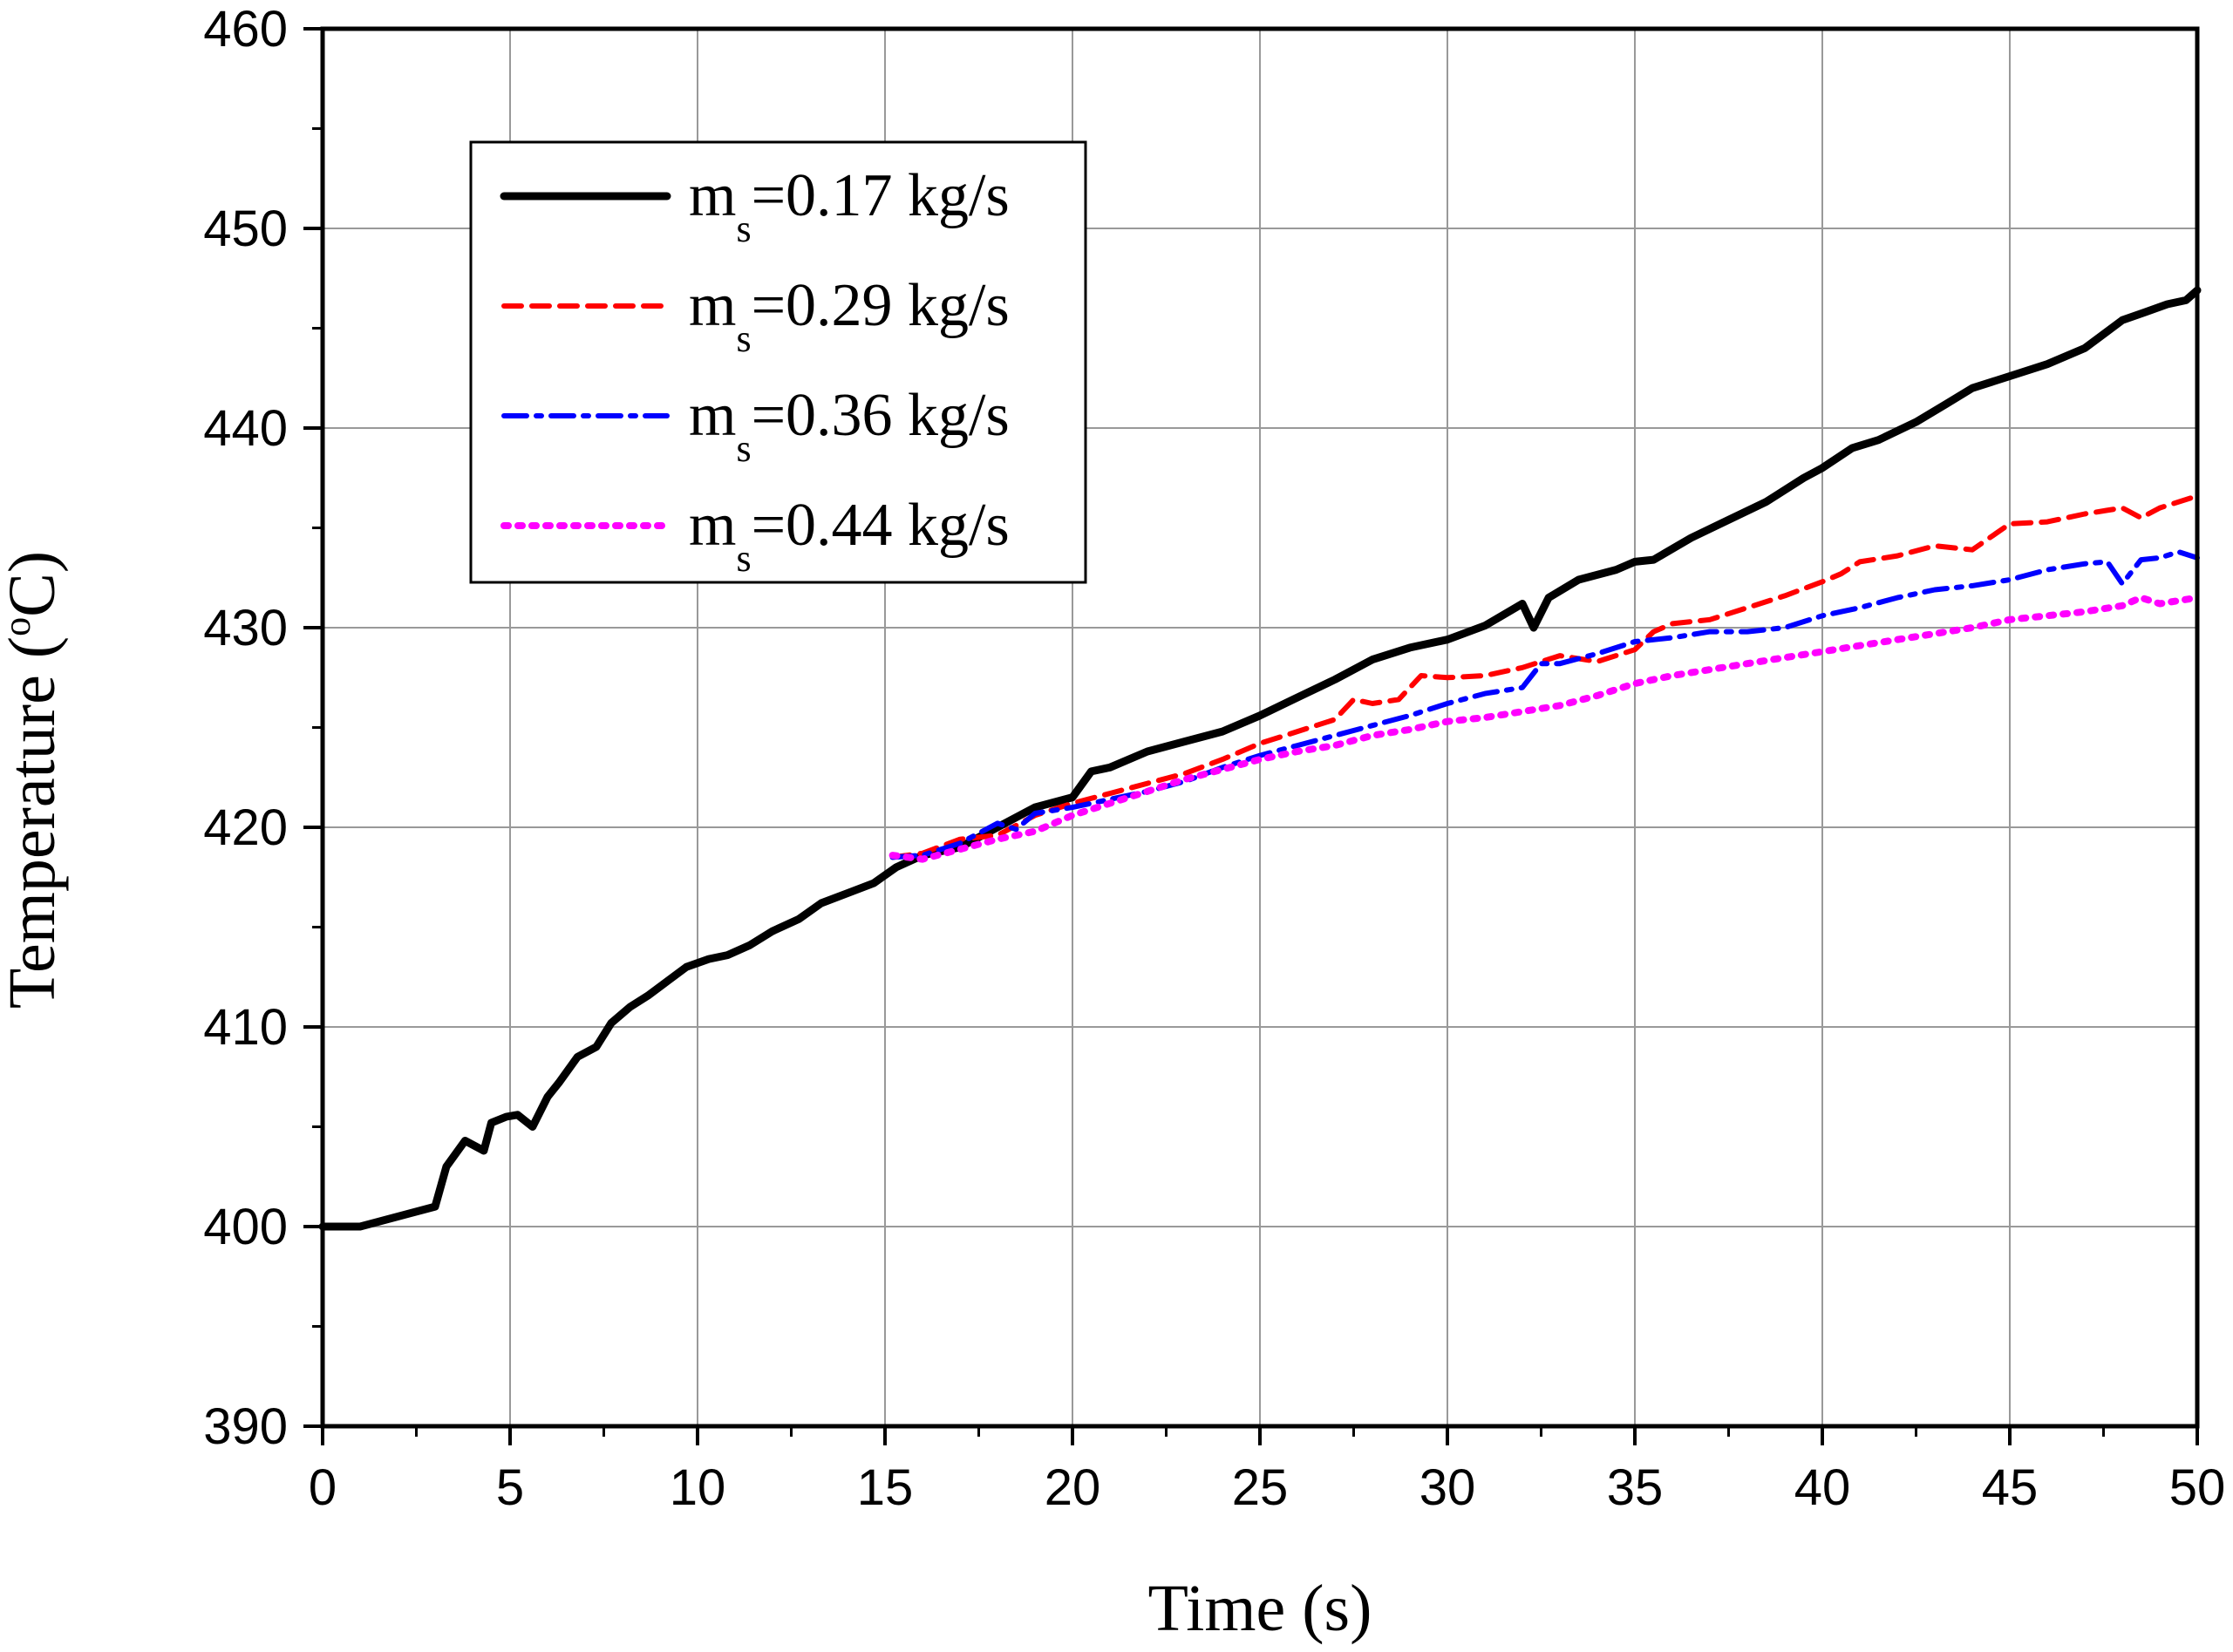  I want to click on x-tick-label: 35, so click(1635, 1487).